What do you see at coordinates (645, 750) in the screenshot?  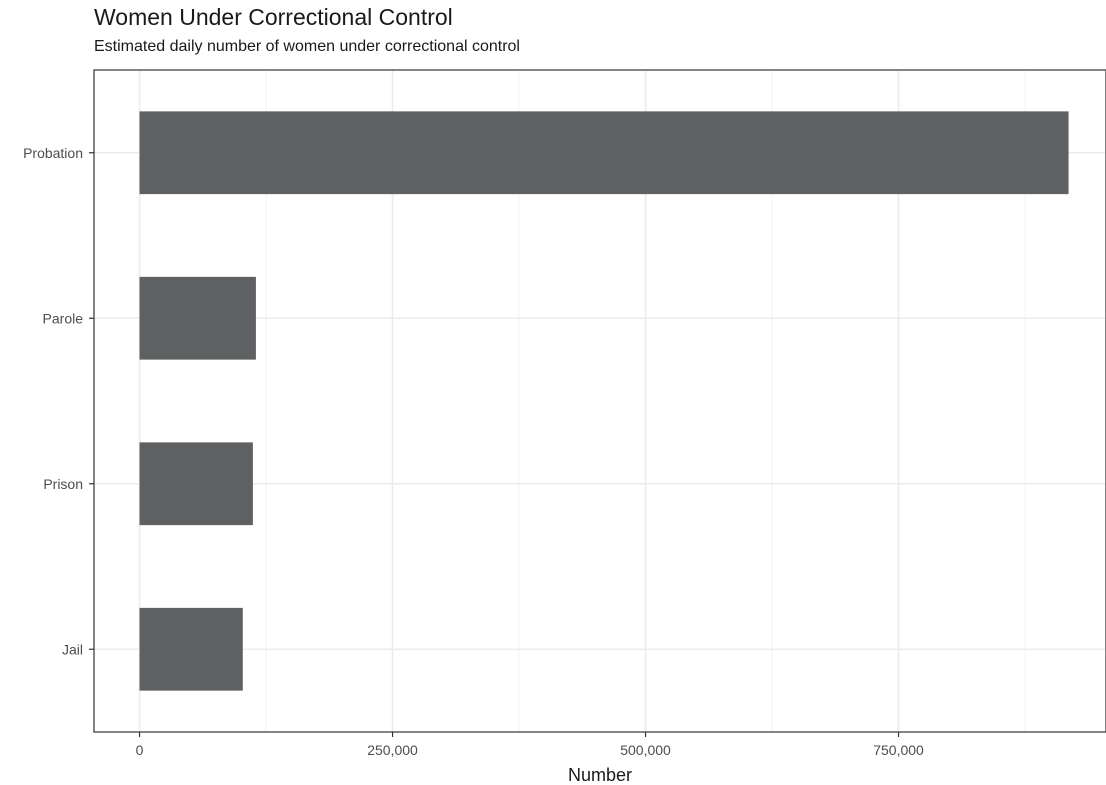 I see `x-tick-label: 500,000` at bounding box center [645, 750].